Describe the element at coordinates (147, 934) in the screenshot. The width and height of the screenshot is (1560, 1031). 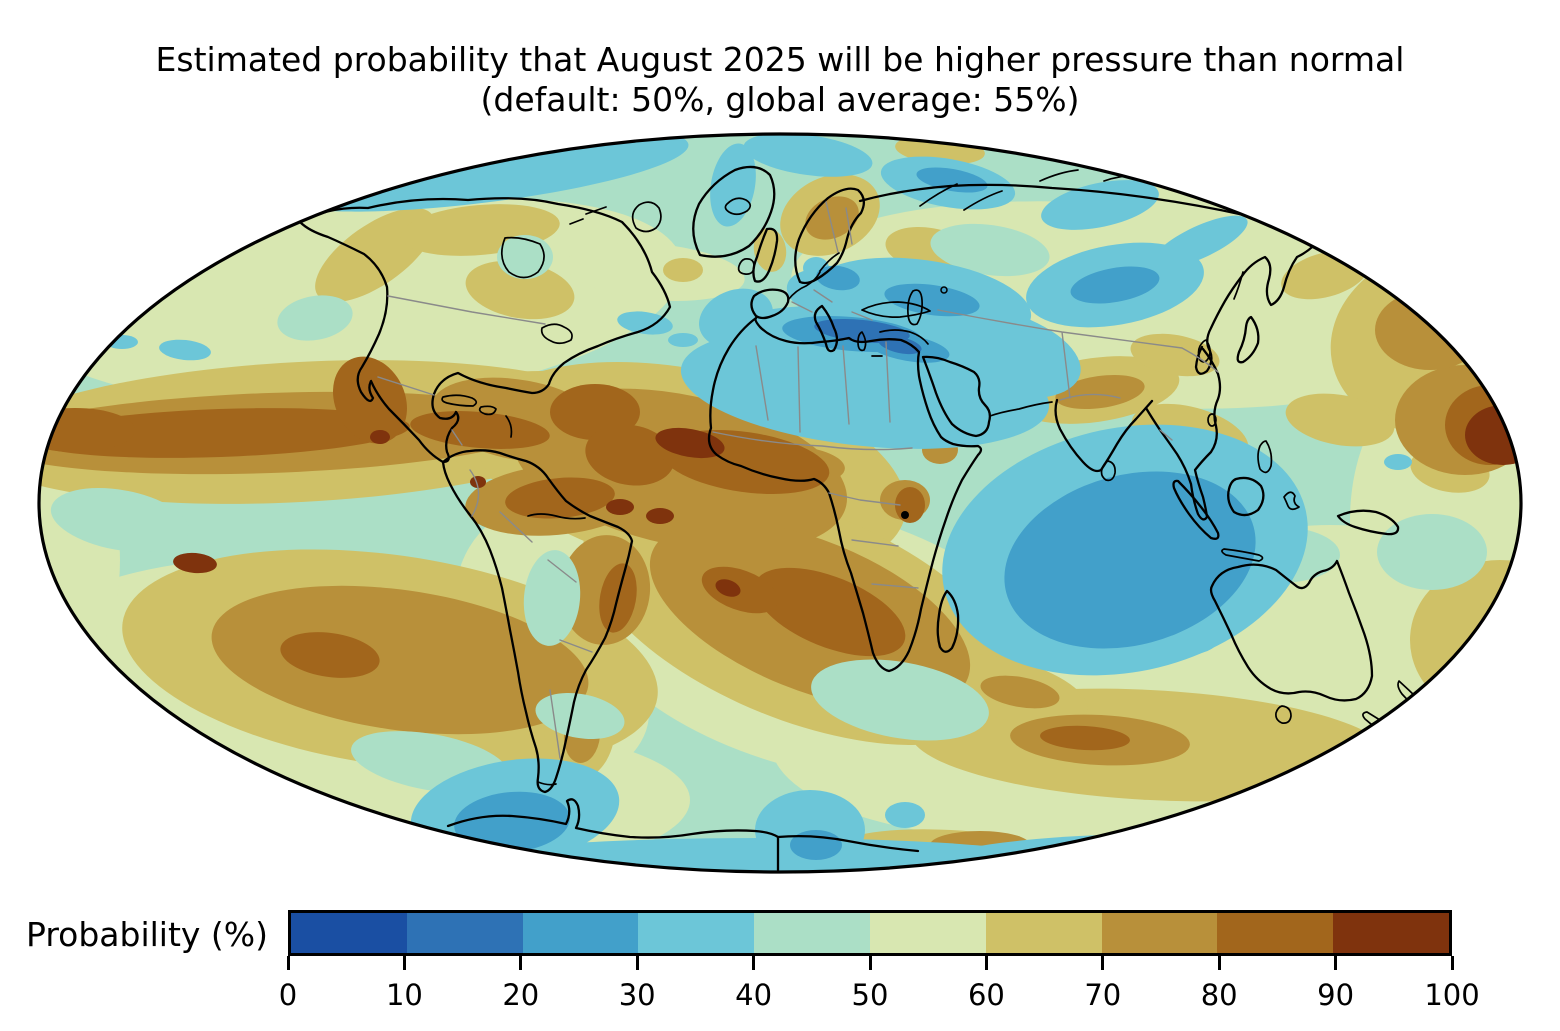
I see `colorbar-label: Probability (%)` at that location.